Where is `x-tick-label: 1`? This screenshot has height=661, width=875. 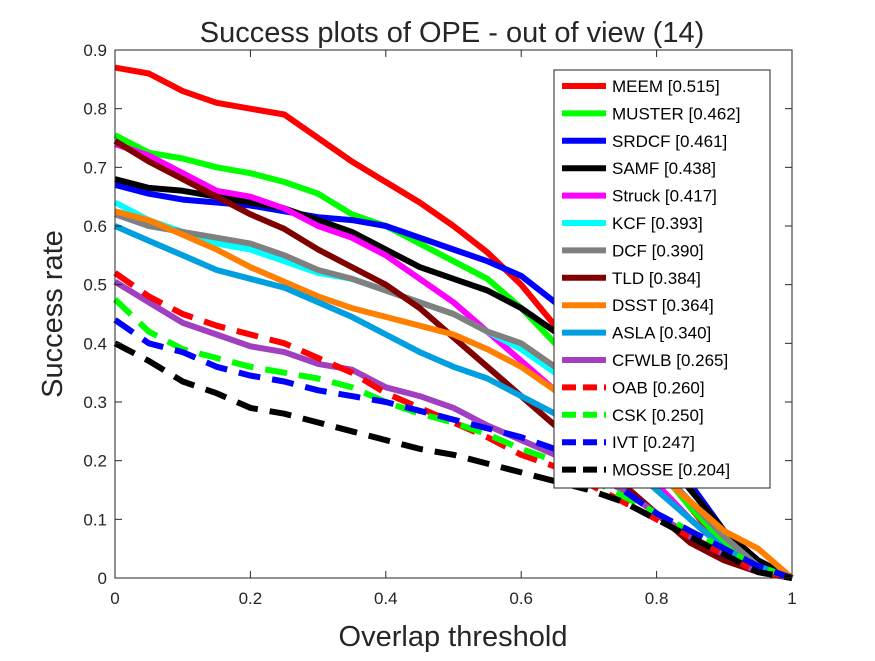
x-tick-label: 1 is located at coordinates (791, 598).